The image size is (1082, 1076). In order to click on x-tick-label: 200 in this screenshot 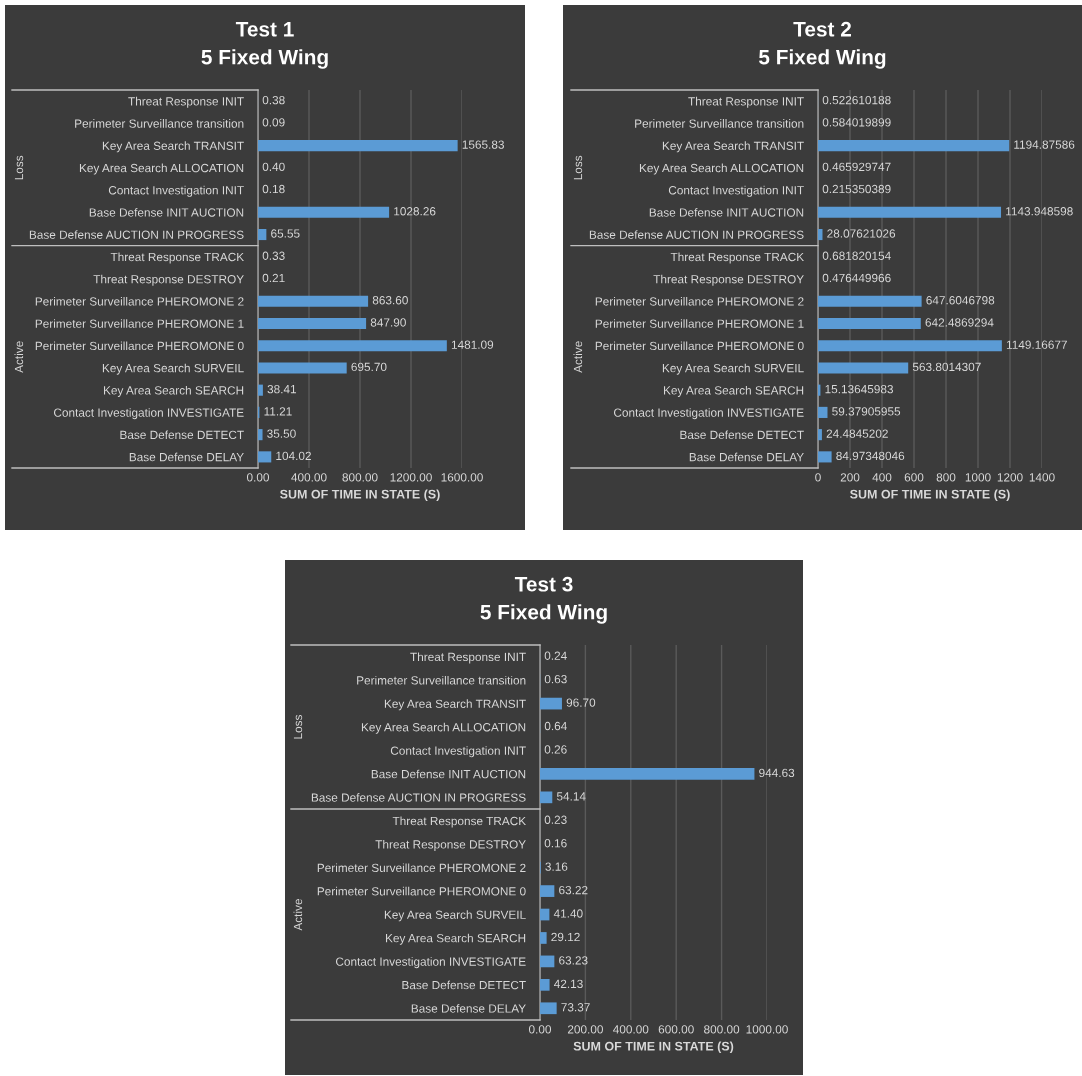, I will do `click(850, 477)`.